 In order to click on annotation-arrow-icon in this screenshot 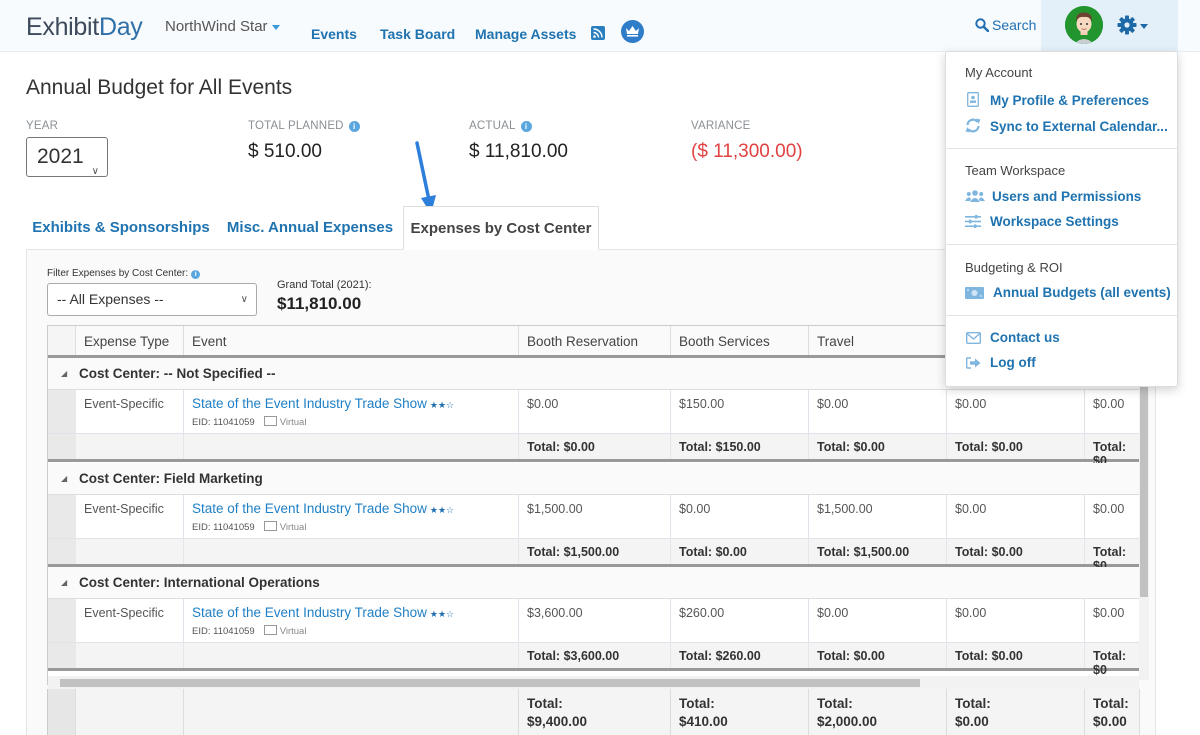, I will do `click(425, 177)`.